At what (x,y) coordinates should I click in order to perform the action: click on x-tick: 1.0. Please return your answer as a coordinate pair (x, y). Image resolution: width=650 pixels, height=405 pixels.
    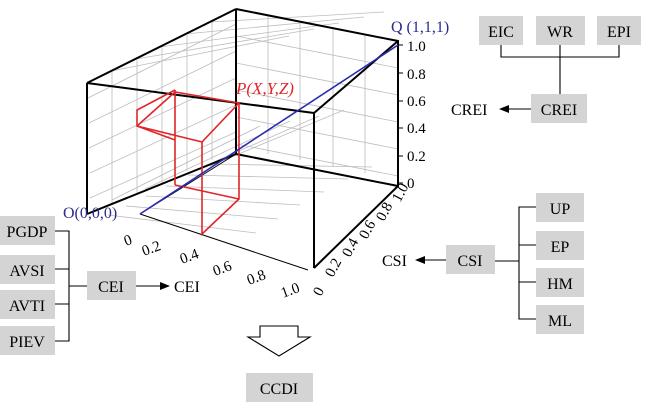
    Looking at the image, I should click on (290, 290).